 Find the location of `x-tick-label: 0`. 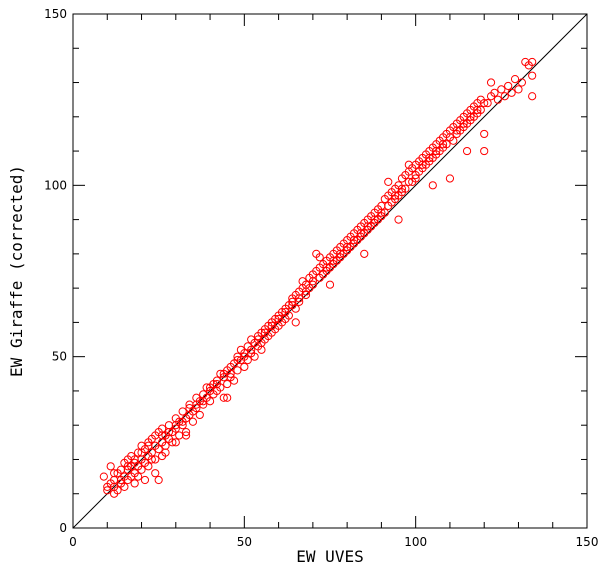

x-tick-label: 0 is located at coordinates (73, 542).